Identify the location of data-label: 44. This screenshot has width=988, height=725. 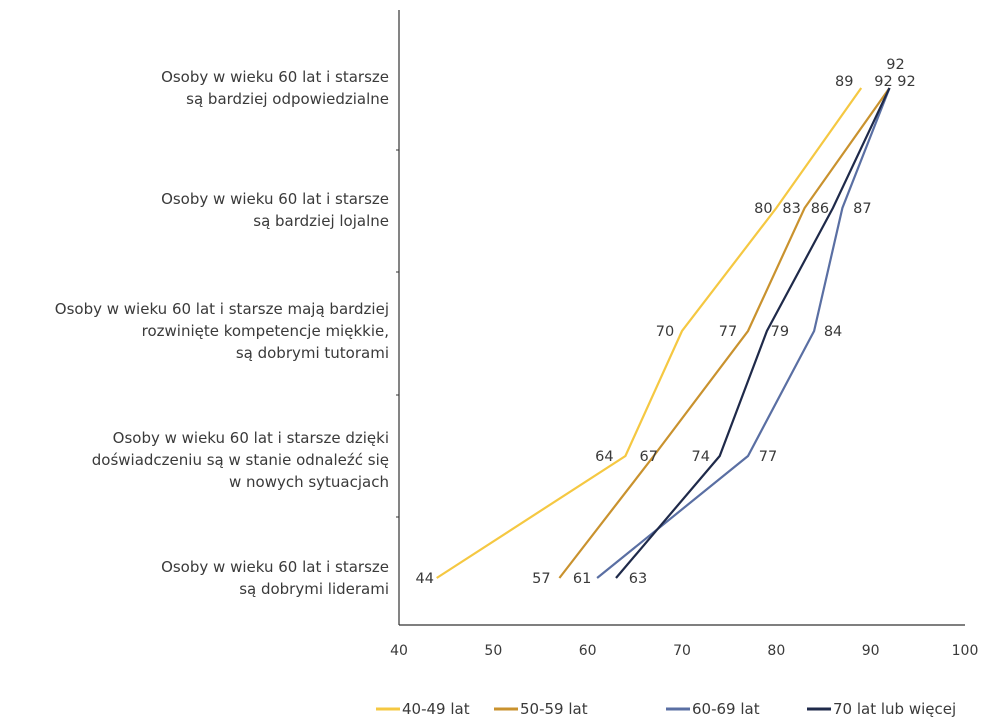
(425, 579).